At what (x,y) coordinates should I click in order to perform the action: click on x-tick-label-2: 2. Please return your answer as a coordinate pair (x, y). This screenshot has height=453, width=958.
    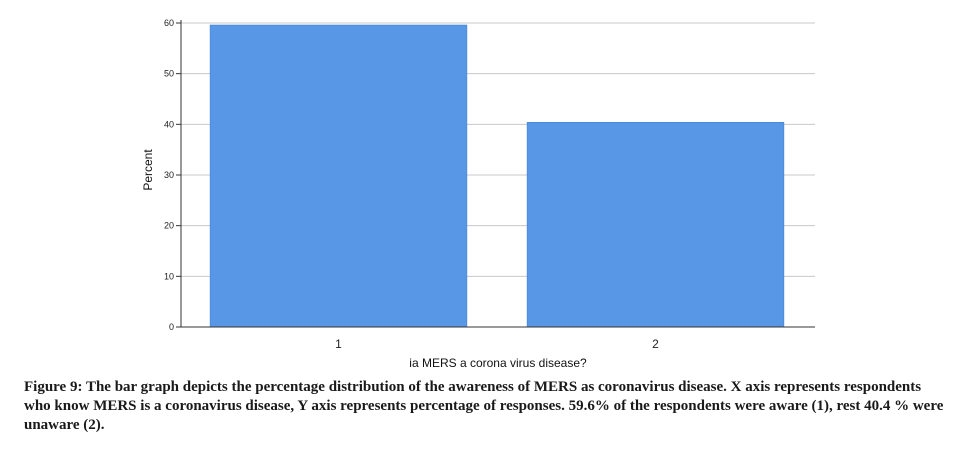
    Looking at the image, I should click on (655, 344).